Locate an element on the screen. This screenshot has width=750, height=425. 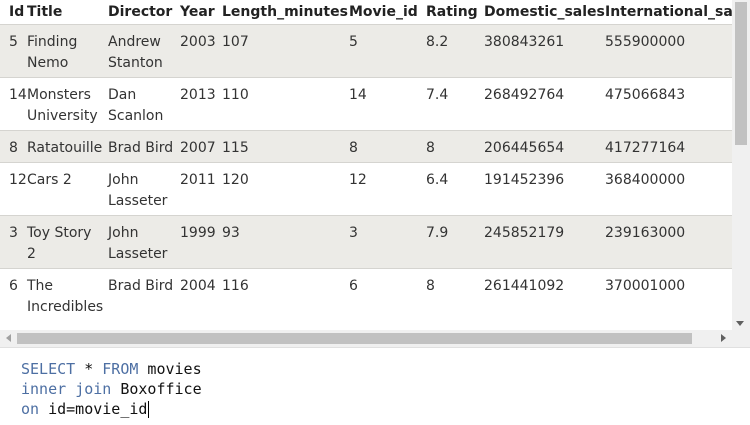
code-space is located at coordinates (70, 389).